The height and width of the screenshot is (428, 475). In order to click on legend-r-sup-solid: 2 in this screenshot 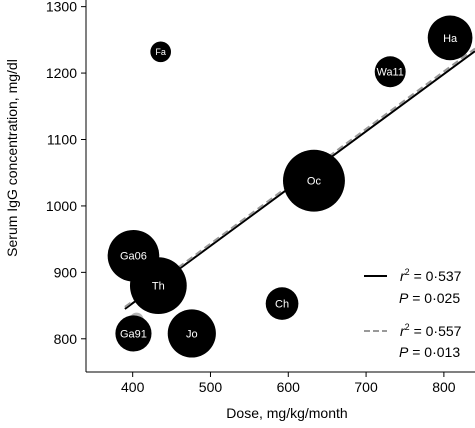, I will do `click(407, 272)`.